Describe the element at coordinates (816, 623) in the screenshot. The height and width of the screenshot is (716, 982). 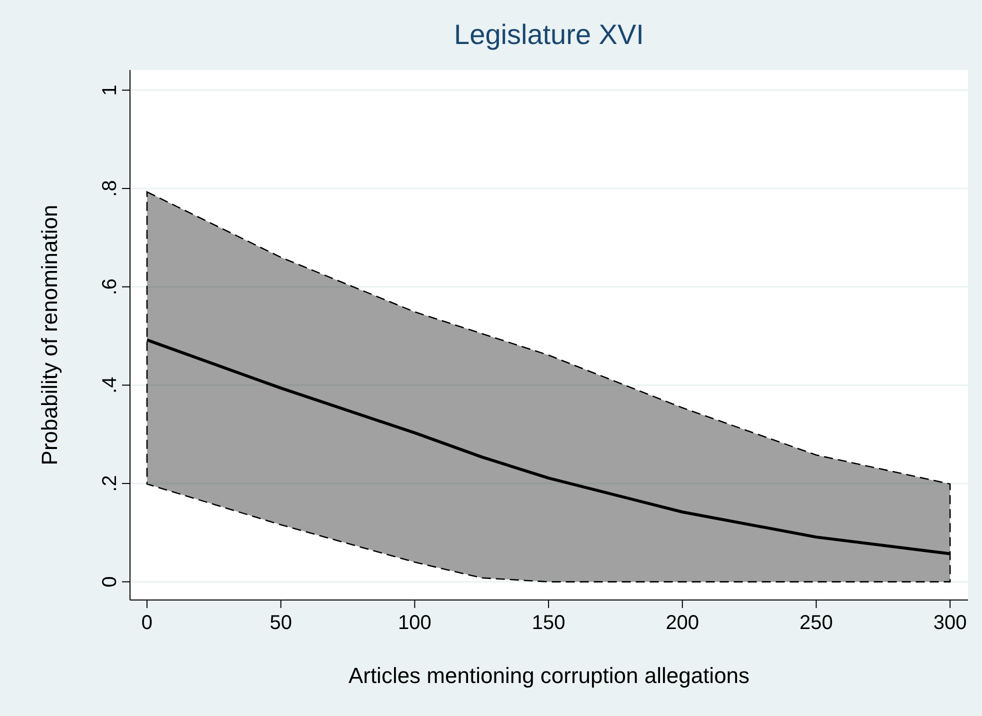
I see `x-tick-label: 250` at that location.